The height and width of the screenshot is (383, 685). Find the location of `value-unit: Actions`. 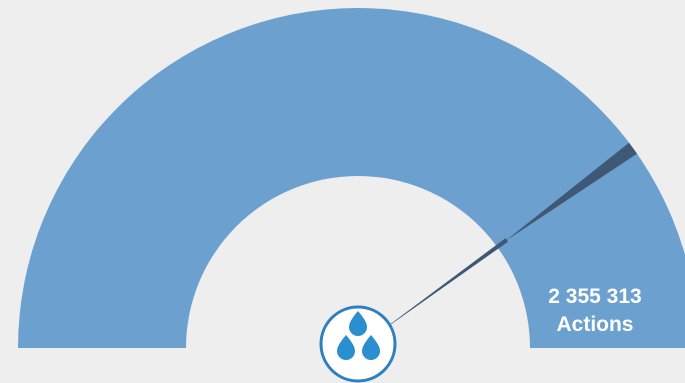

value-unit: Actions is located at coordinates (595, 324).